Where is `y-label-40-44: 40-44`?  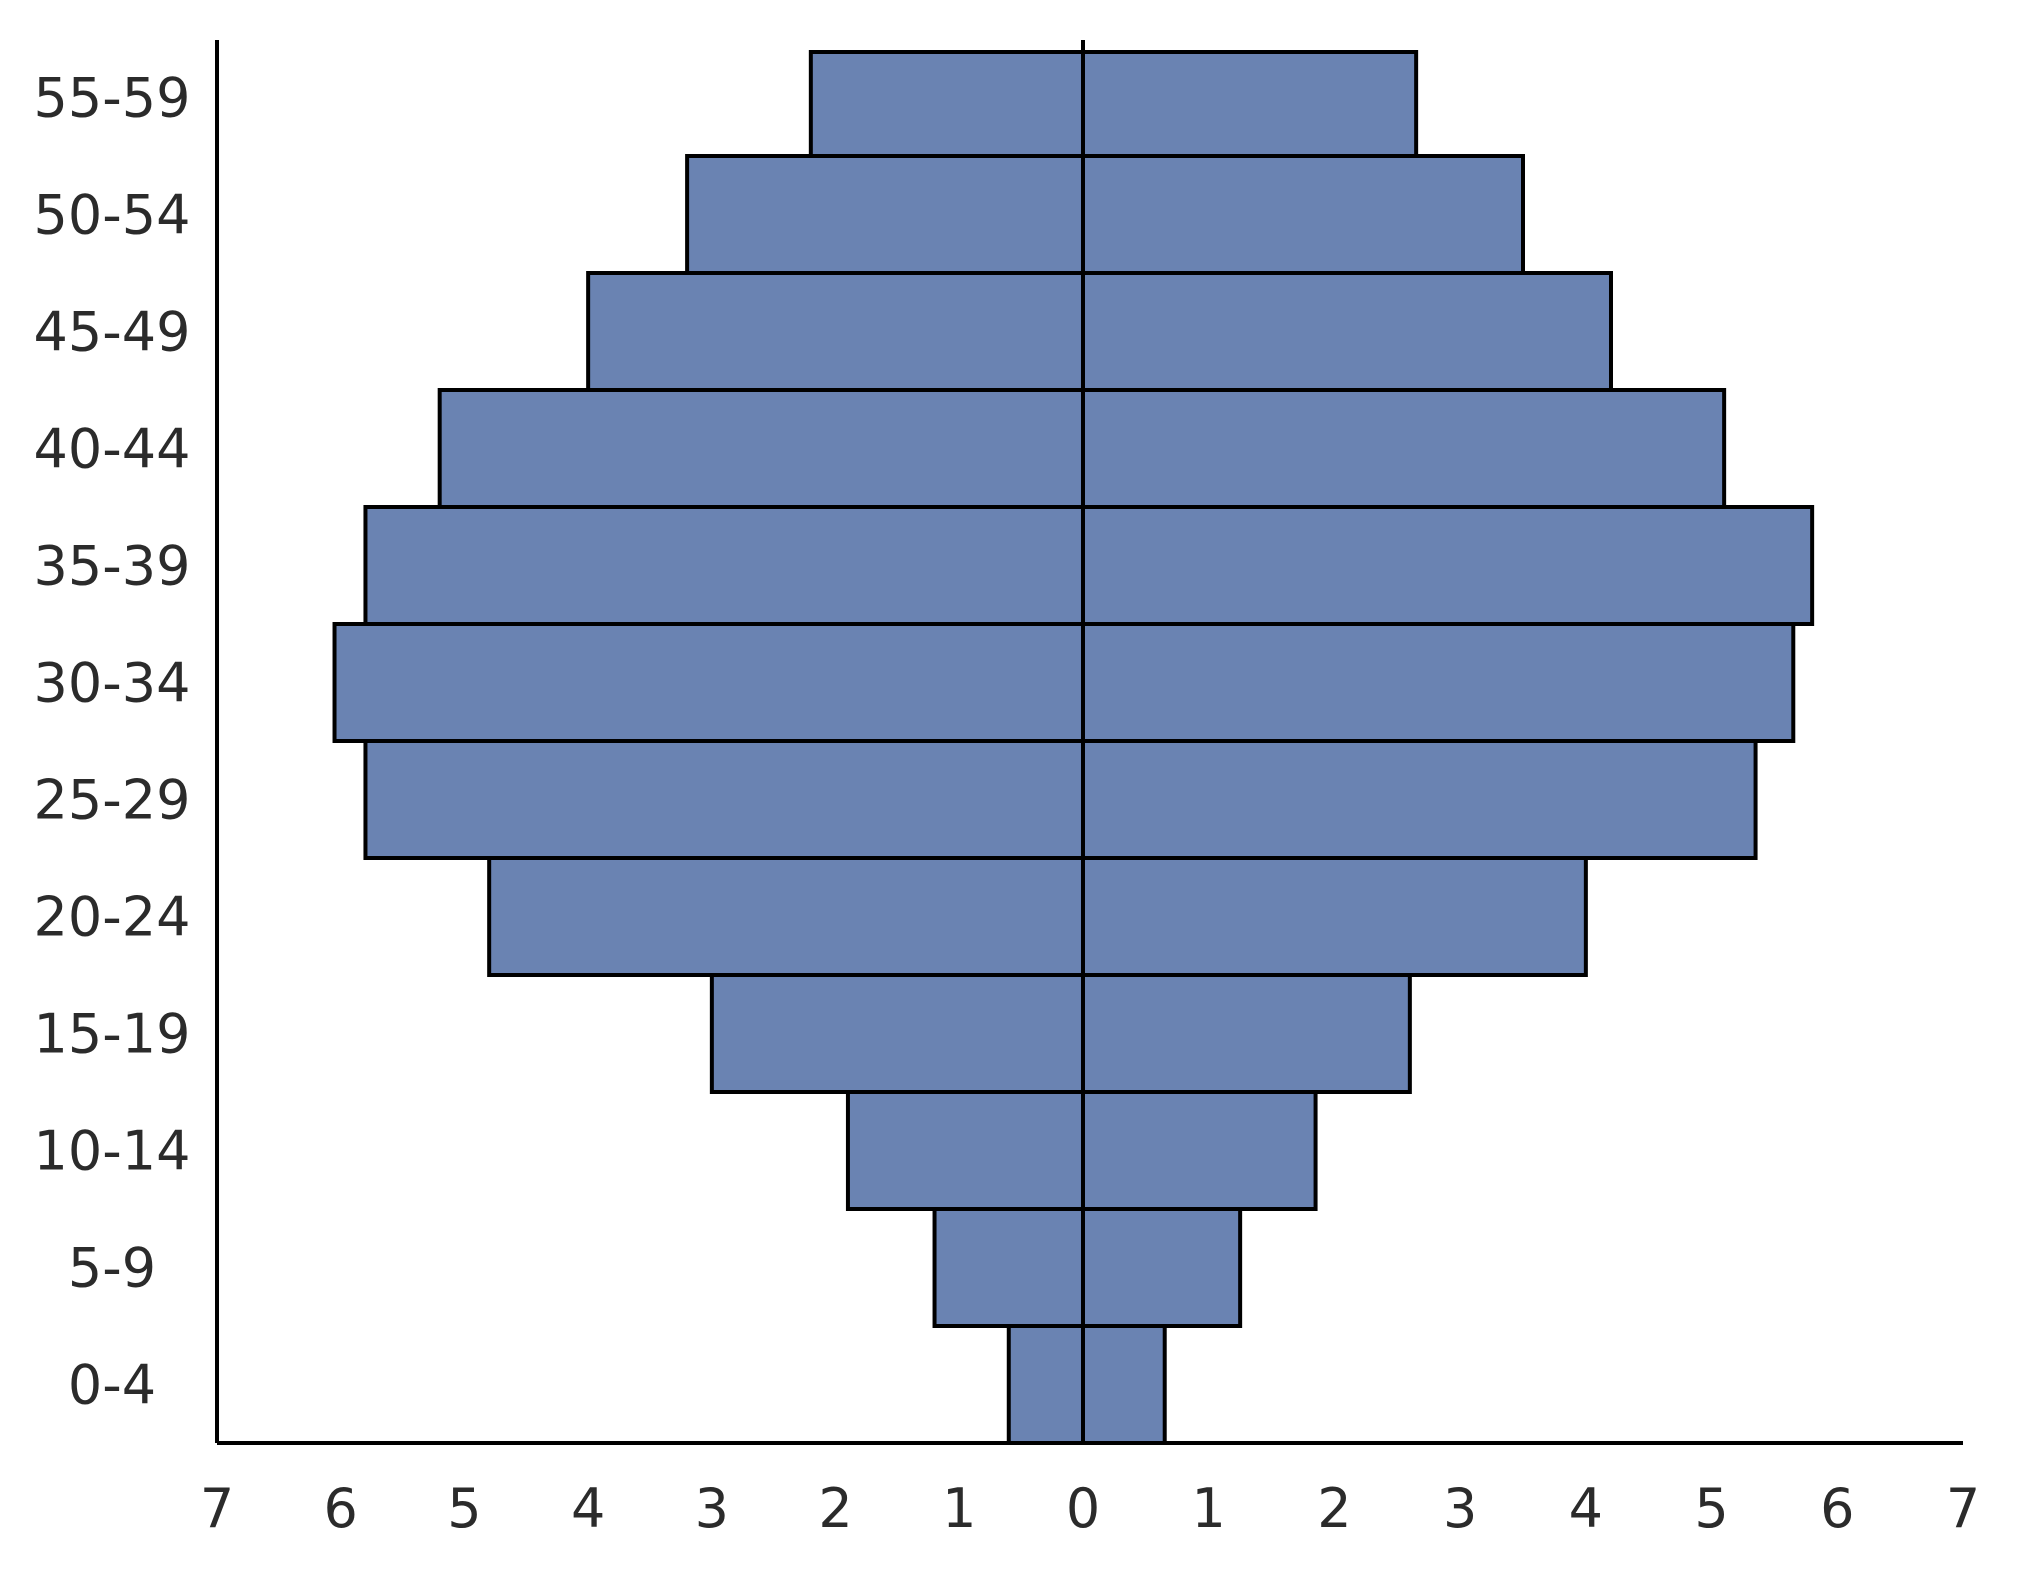
y-label-40-44: 40-44 is located at coordinates (112, 449).